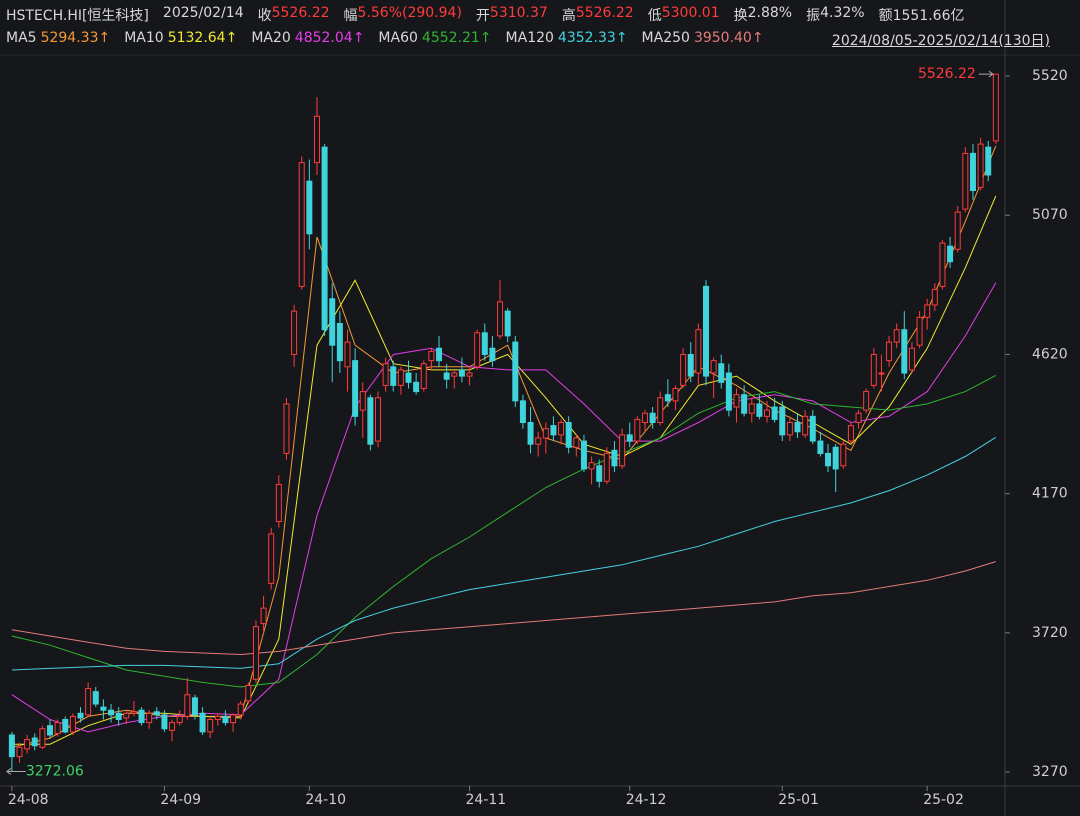 The height and width of the screenshot is (816, 1080). Describe the element at coordinates (940, 41) in the screenshot. I see `date-range: 2024/08/05-2025/02/14(130日)` at that location.